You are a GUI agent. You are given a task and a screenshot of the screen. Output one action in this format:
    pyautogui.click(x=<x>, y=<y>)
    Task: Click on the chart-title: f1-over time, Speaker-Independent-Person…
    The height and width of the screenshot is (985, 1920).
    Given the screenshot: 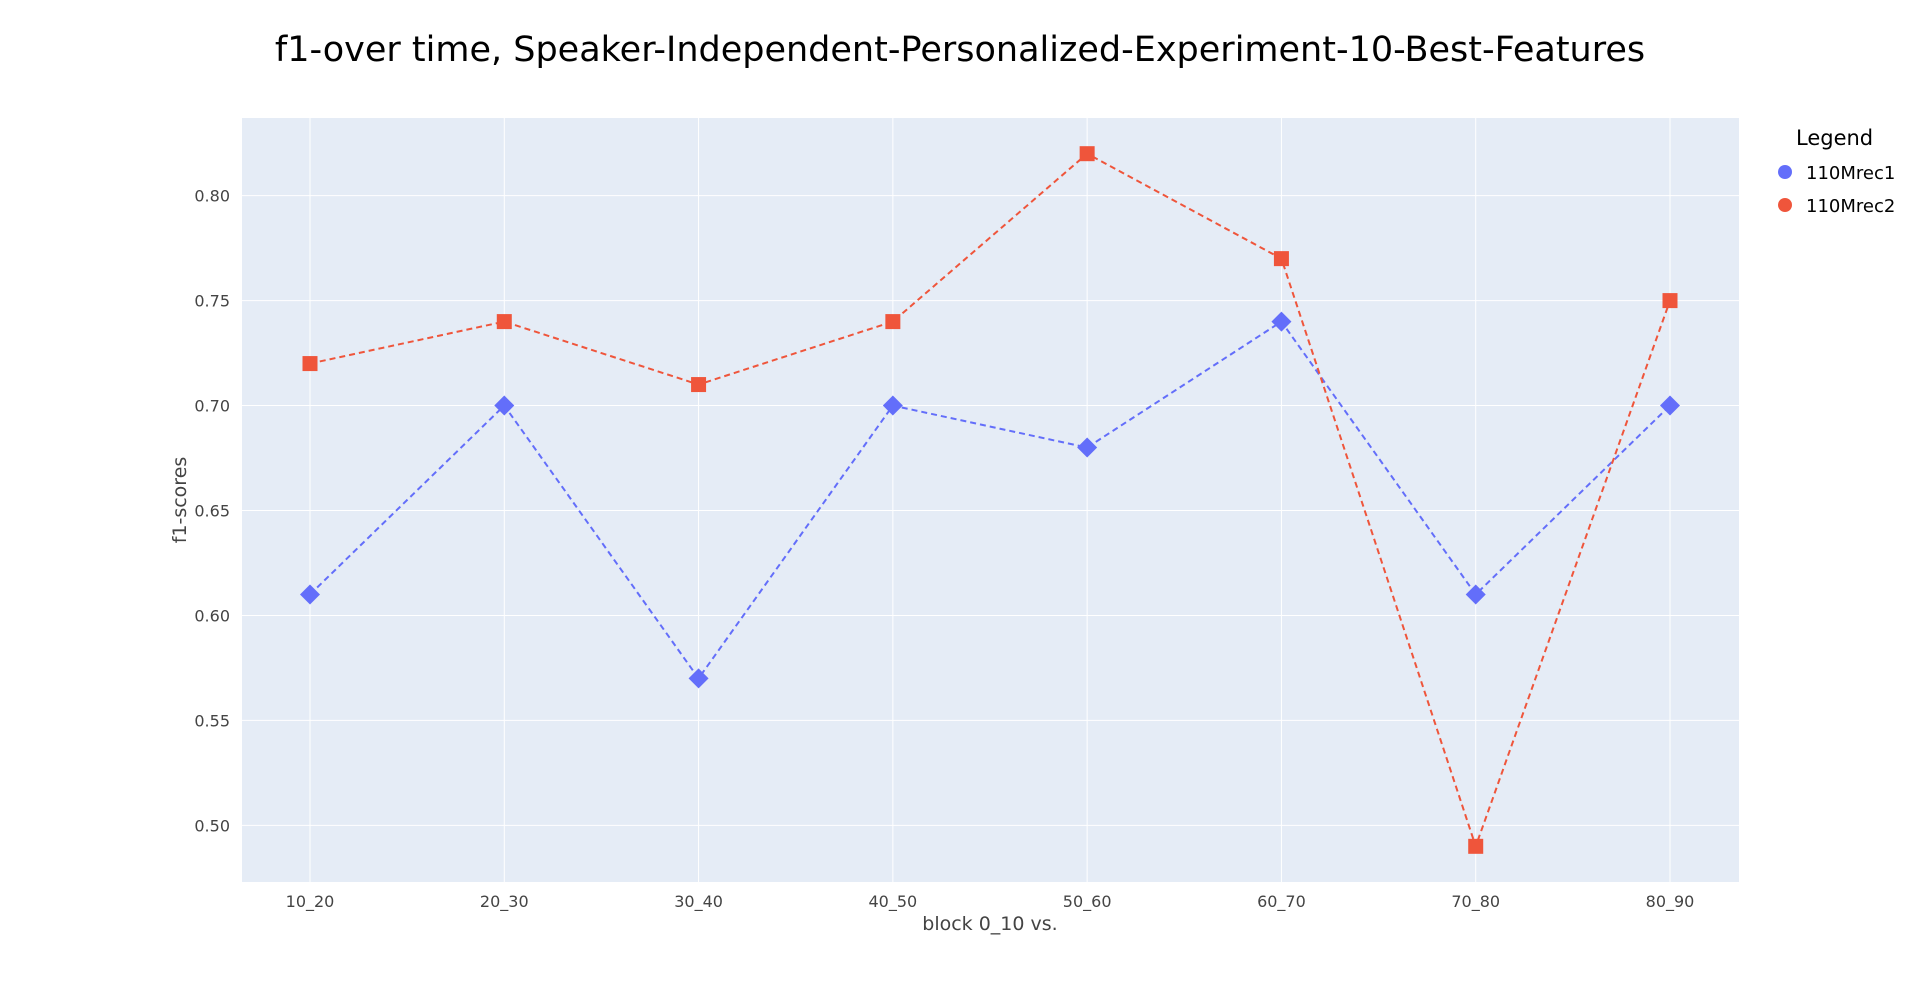 What is the action you would take?
    pyautogui.click(x=960, y=50)
    